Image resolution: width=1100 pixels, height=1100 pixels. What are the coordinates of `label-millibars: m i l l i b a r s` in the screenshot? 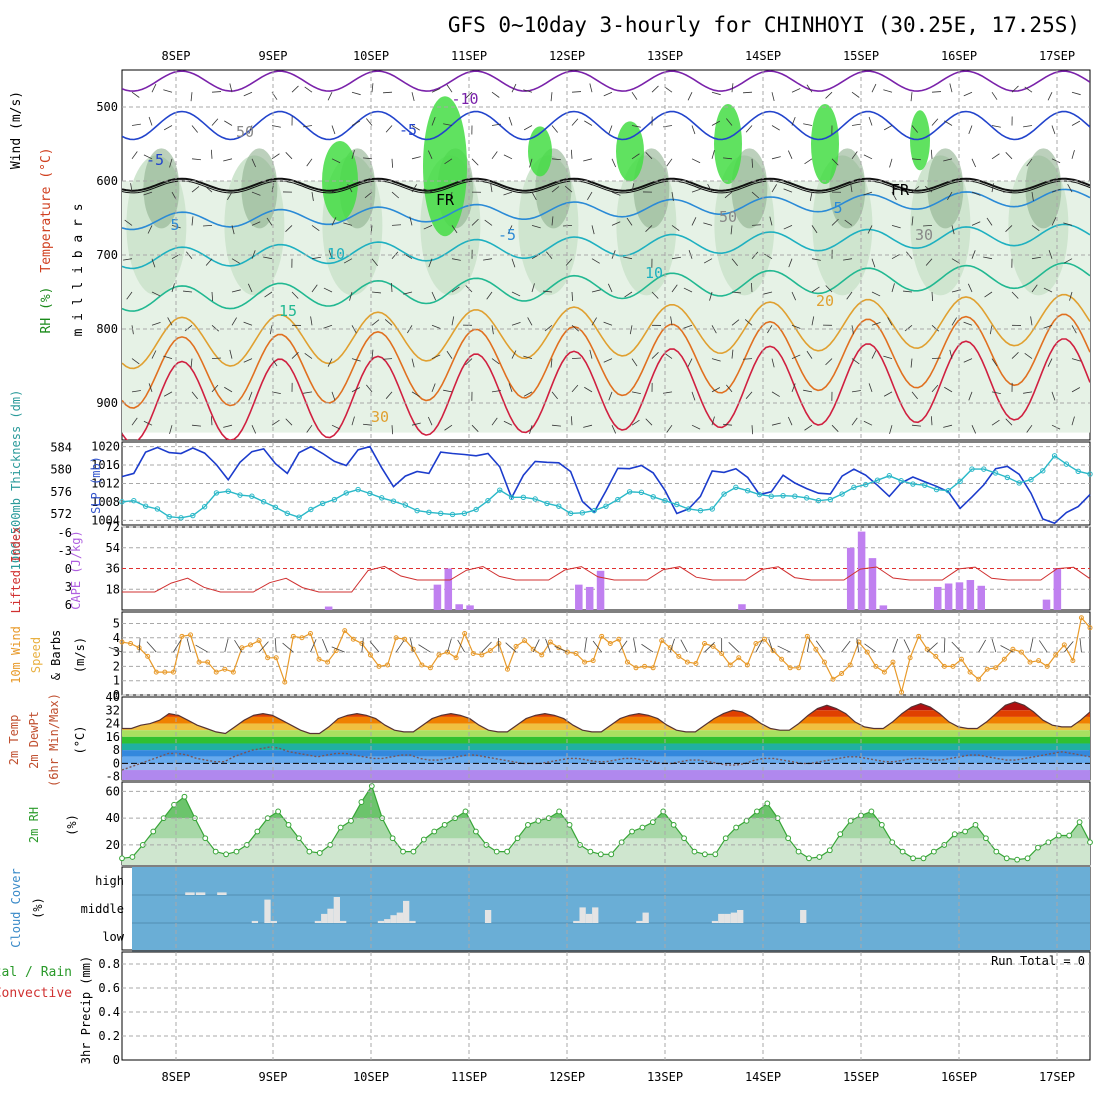 It's located at (78, 269).